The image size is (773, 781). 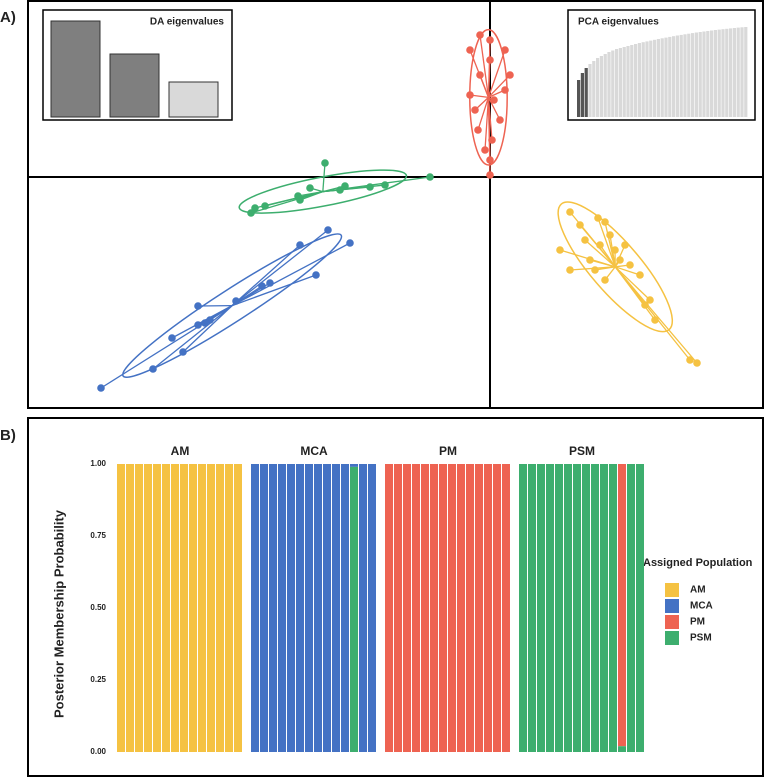 What do you see at coordinates (697, 622) in the screenshot?
I see `legend-label: PM` at bounding box center [697, 622].